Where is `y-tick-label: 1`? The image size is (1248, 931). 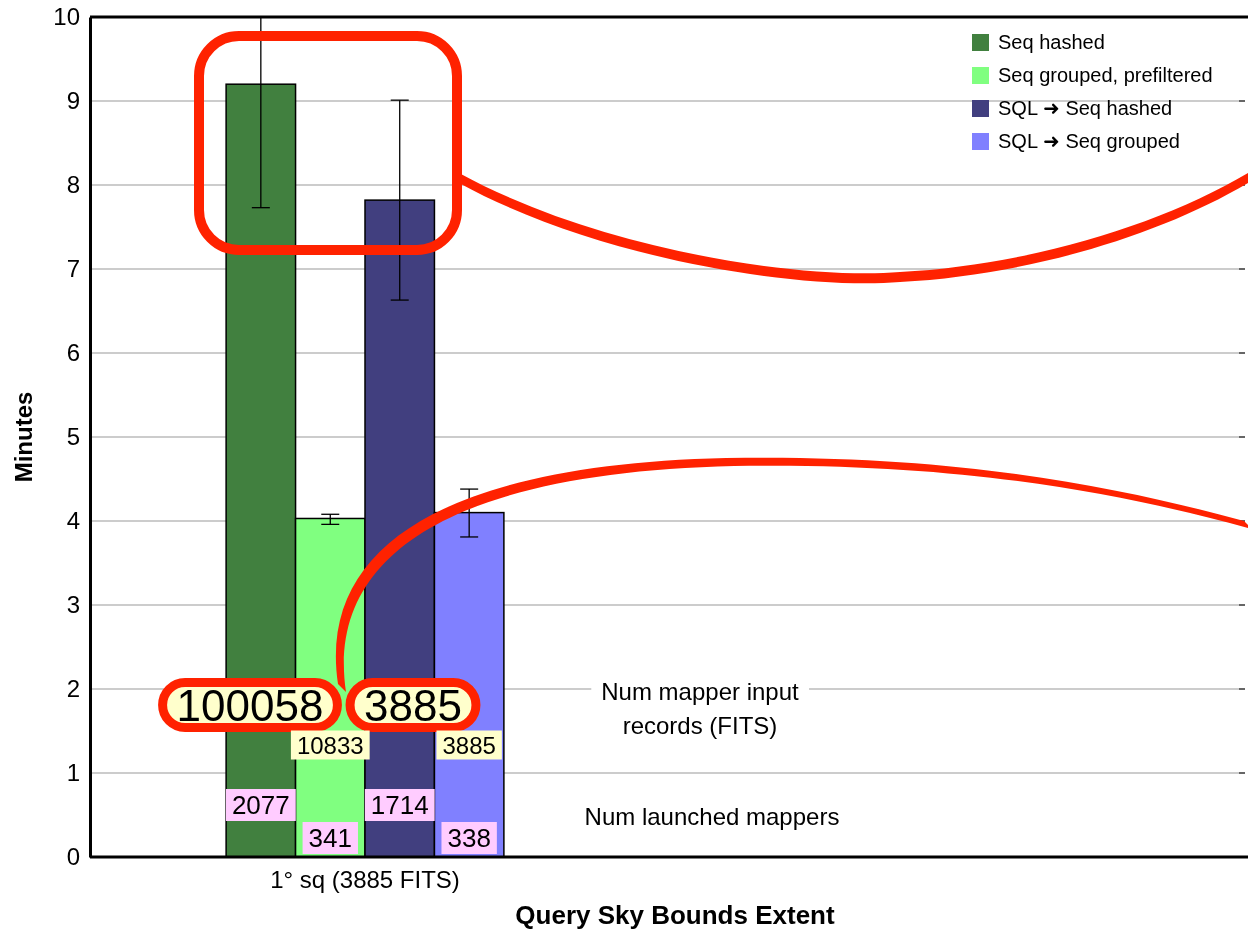
y-tick-label: 1 is located at coordinates (73, 773).